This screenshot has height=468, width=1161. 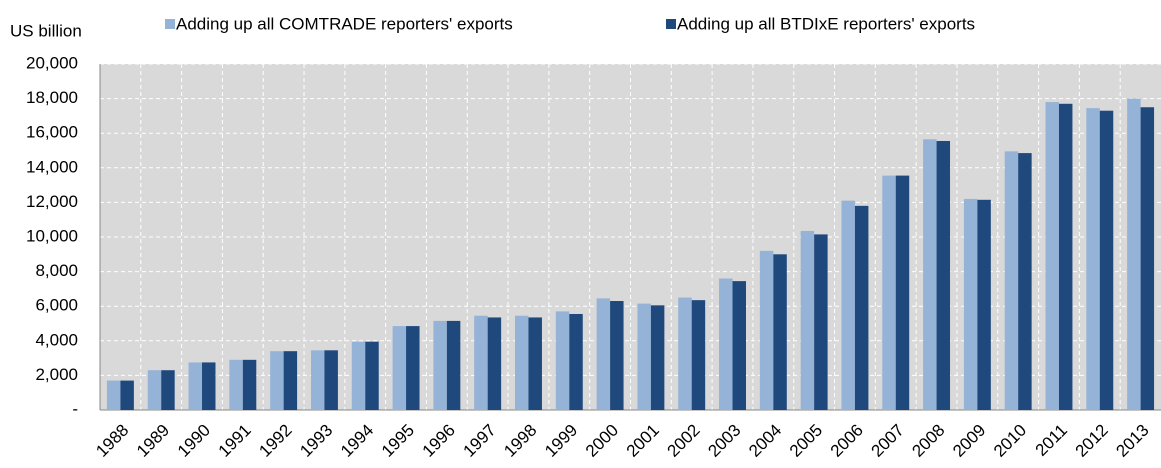 I want to click on x-tick-label: 1991, so click(x=235, y=441).